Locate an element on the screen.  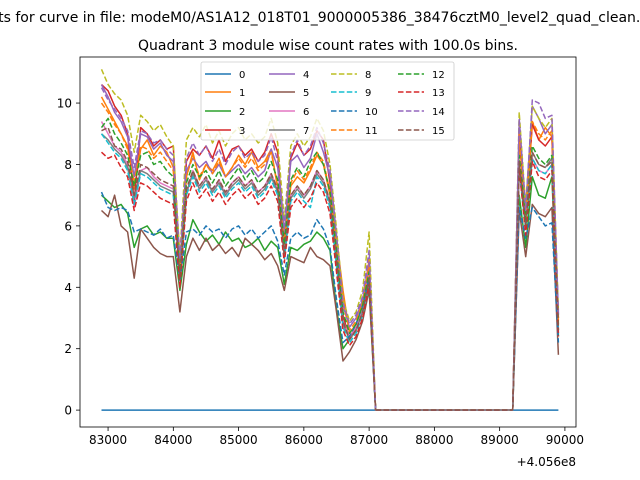
x-tick-label: 83000 is located at coordinates (108, 440).